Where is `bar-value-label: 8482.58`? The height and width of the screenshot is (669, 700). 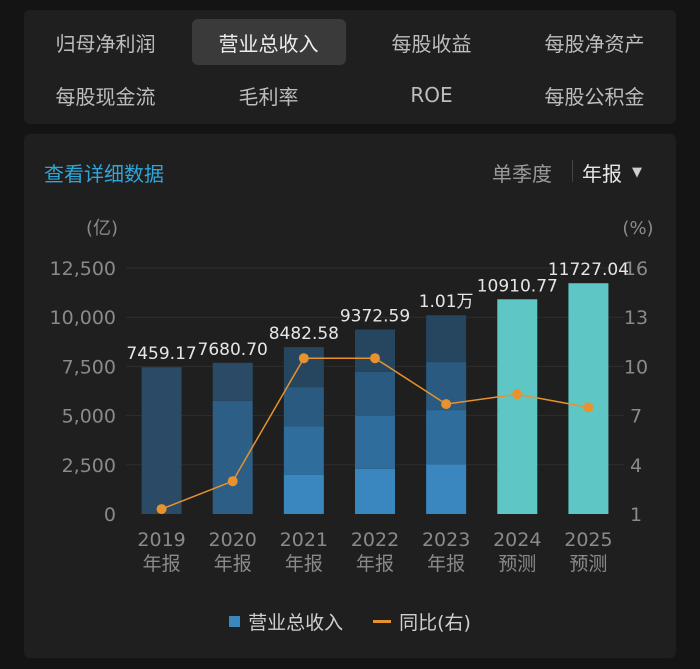
bar-value-label: 8482.58 is located at coordinates (304, 334).